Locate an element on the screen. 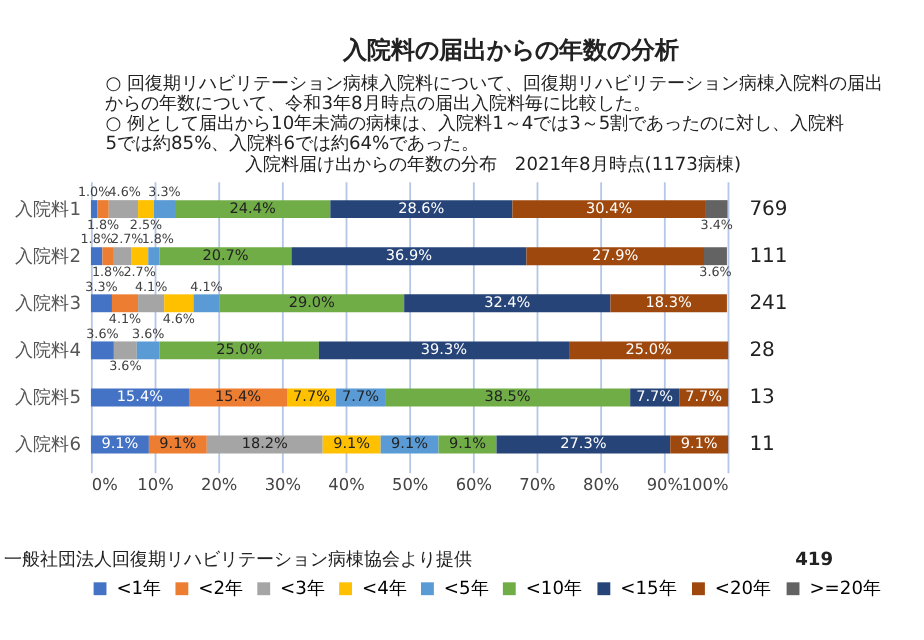 This screenshot has width=924, height=640. data-label: 38.5% is located at coordinates (507, 396).